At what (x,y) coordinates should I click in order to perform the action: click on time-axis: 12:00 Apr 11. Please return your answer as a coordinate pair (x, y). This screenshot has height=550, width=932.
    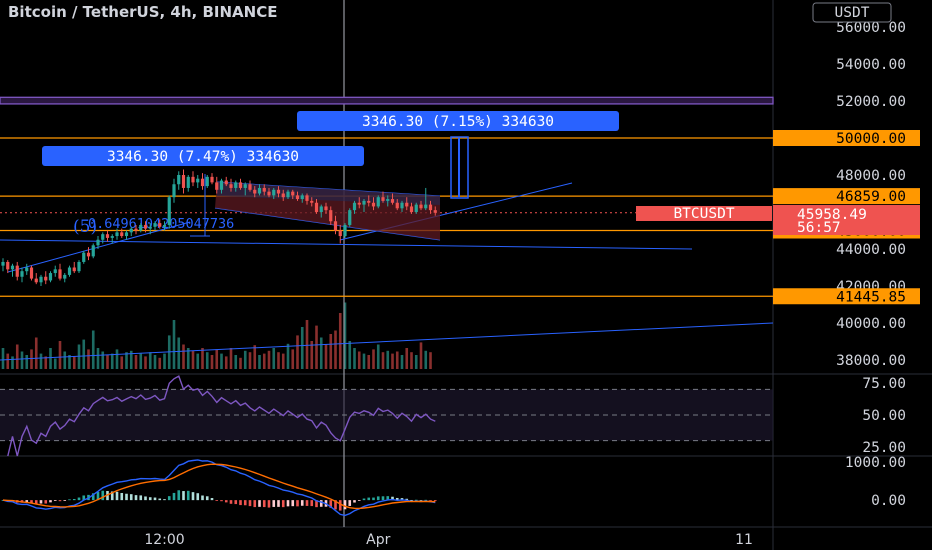
    Looking at the image, I should click on (448, 540).